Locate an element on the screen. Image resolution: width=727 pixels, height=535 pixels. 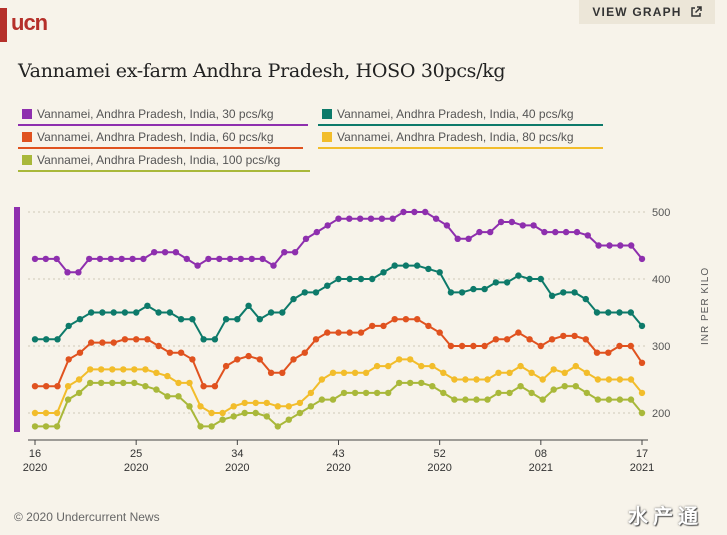
brand-bar is located at coordinates (3, 25).